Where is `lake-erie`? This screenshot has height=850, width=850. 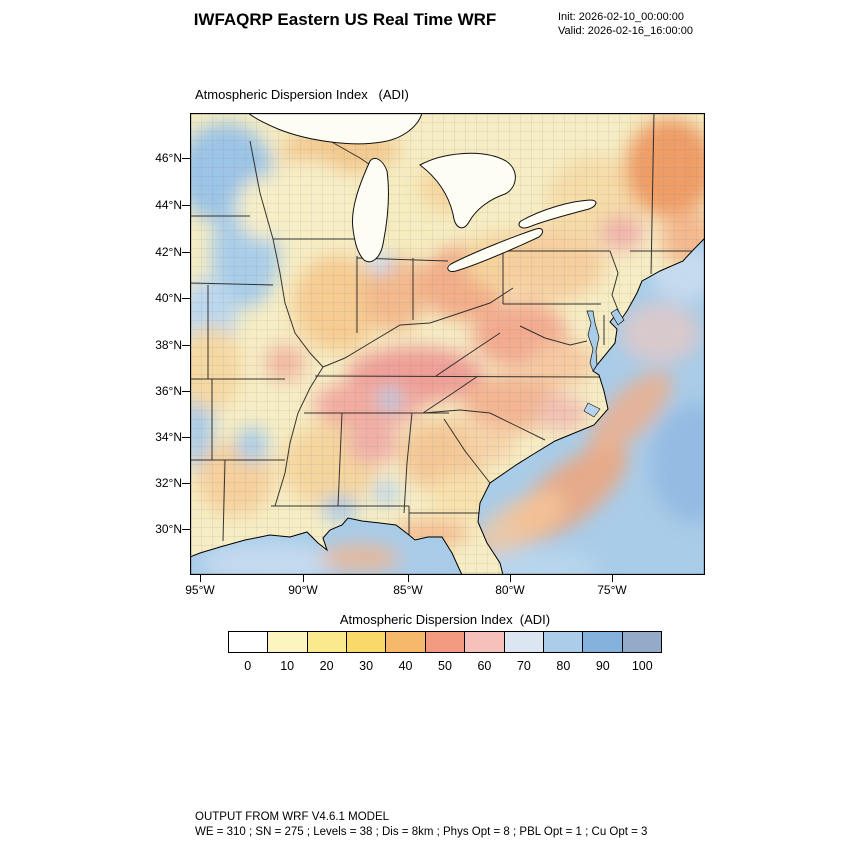 lake-erie is located at coordinates (495, 250).